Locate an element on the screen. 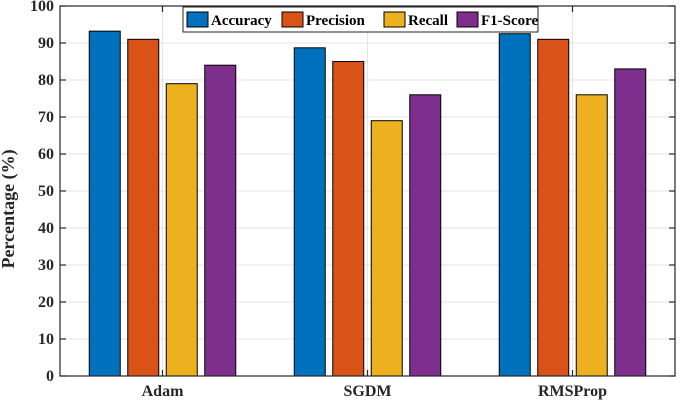 This screenshot has width=685, height=401. bar-accuracy-rmsprop is located at coordinates (514, 205).